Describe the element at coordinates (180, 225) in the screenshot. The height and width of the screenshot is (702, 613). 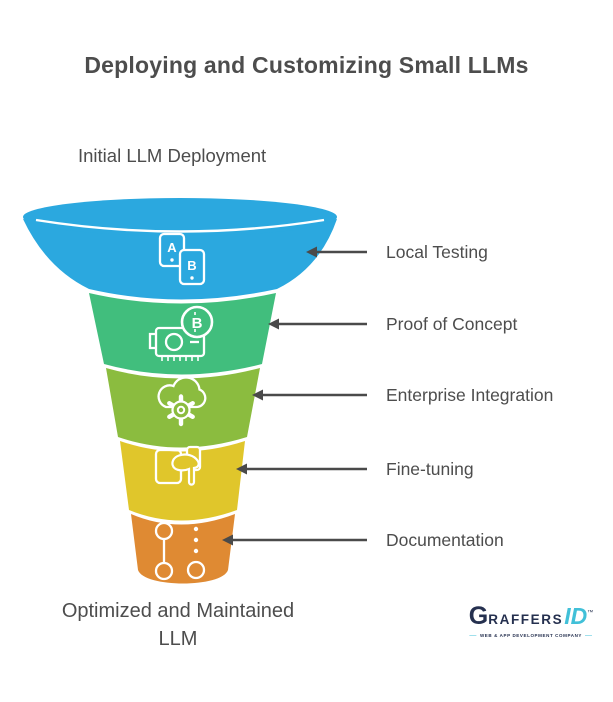
I see `stage1-rim-highlight` at that location.